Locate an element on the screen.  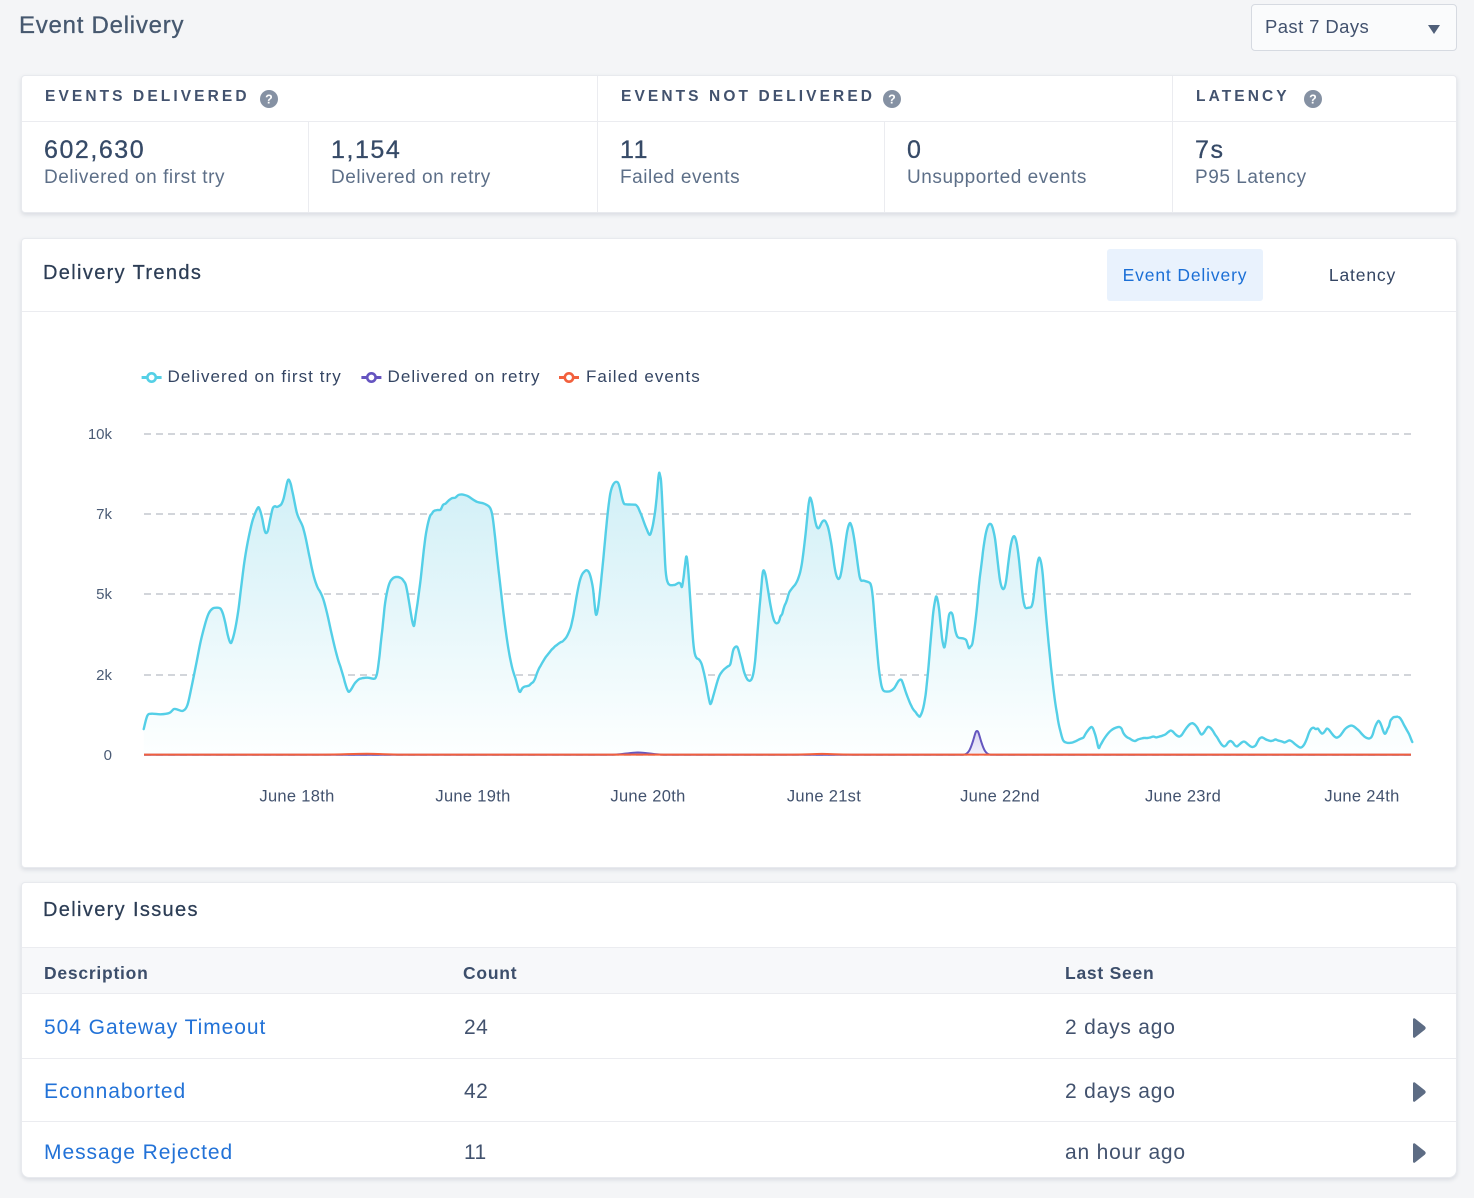
svg-text: 7k is located at coordinates (104, 514).